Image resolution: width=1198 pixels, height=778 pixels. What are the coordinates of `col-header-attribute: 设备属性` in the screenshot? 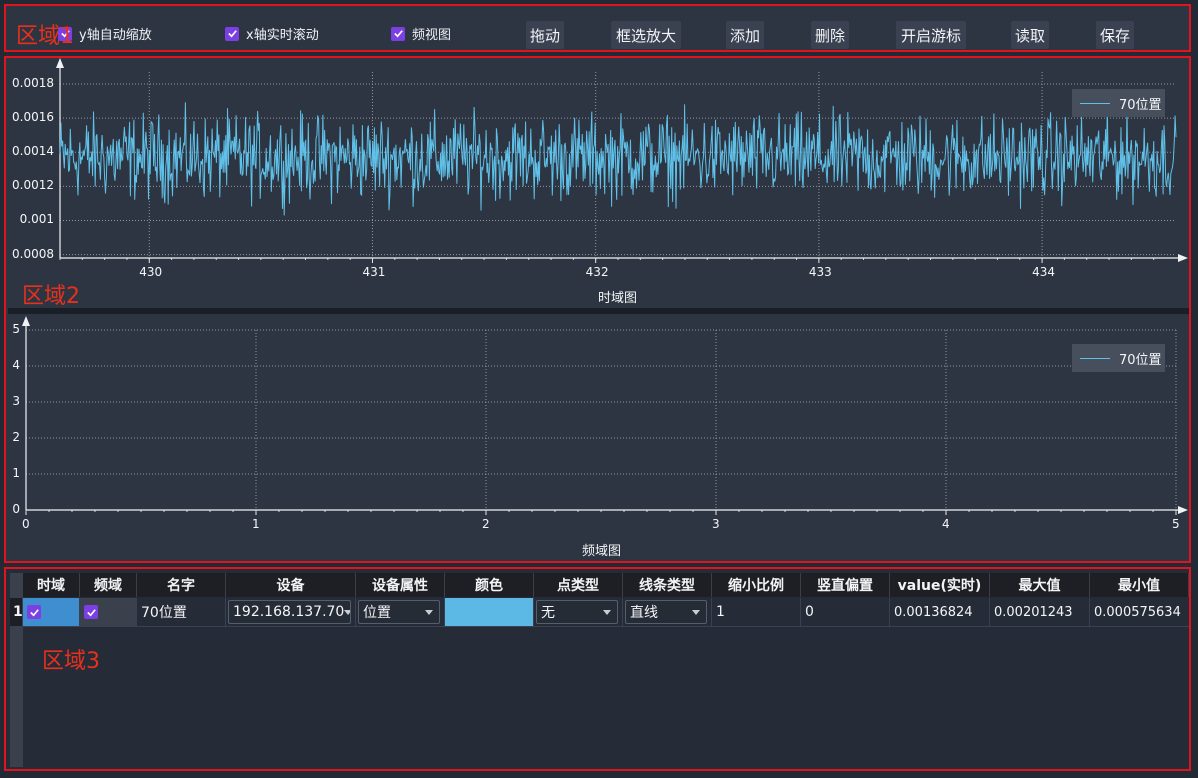 It's located at (400, 585).